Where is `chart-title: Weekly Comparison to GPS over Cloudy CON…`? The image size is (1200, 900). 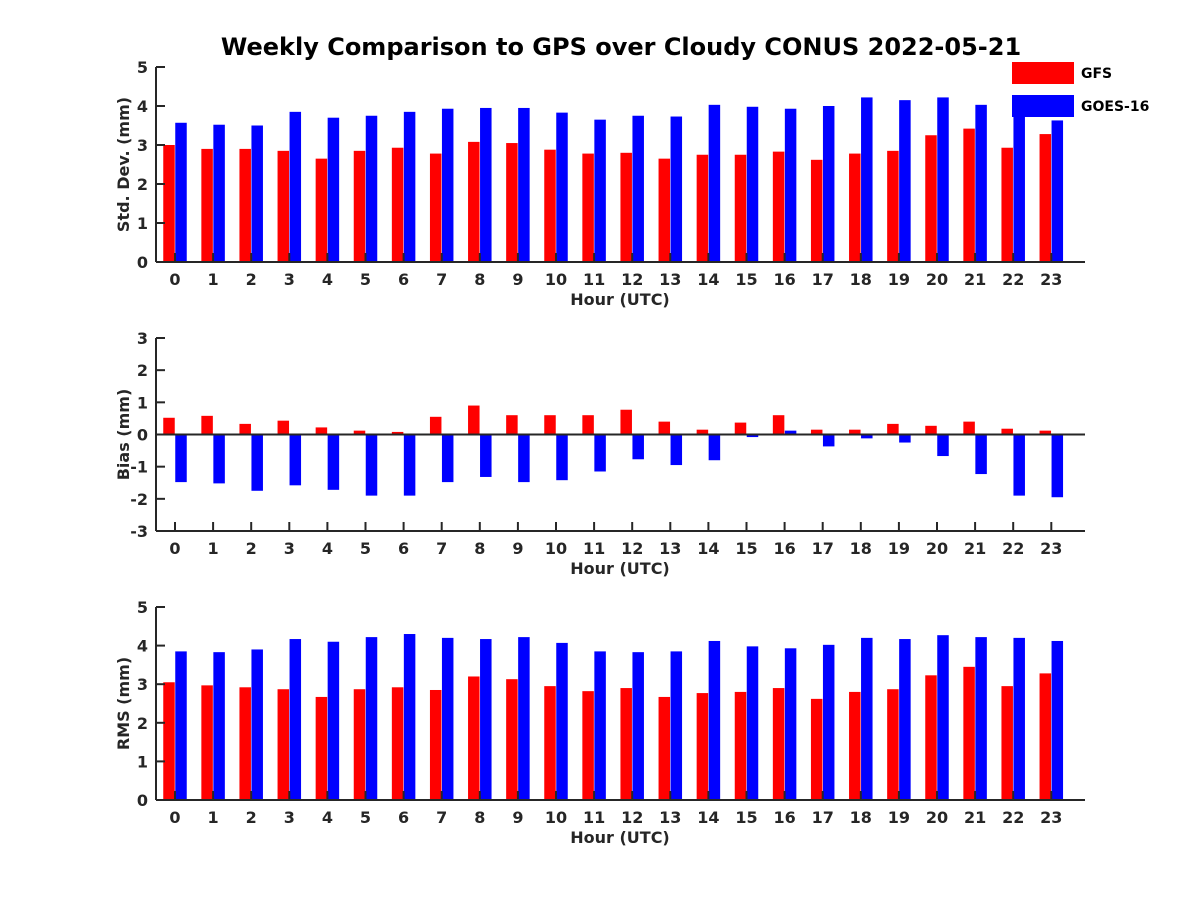 chart-title: Weekly Comparison to GPS over Cloudy CON… is located at coordinates (621, 47).